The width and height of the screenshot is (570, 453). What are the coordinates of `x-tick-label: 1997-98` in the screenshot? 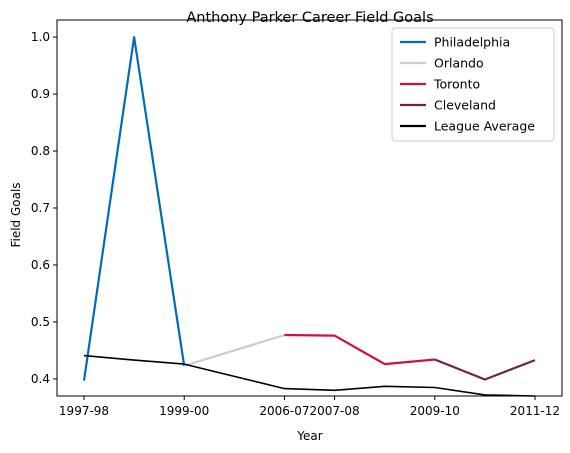 It's located at (84, 411).